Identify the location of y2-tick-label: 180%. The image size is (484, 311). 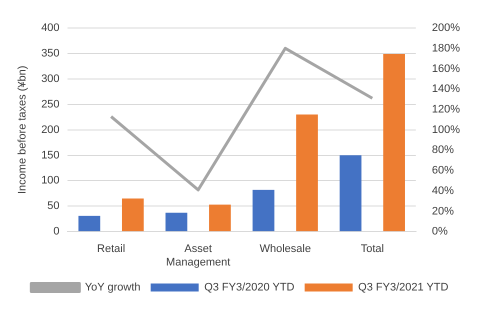
(446, 48).